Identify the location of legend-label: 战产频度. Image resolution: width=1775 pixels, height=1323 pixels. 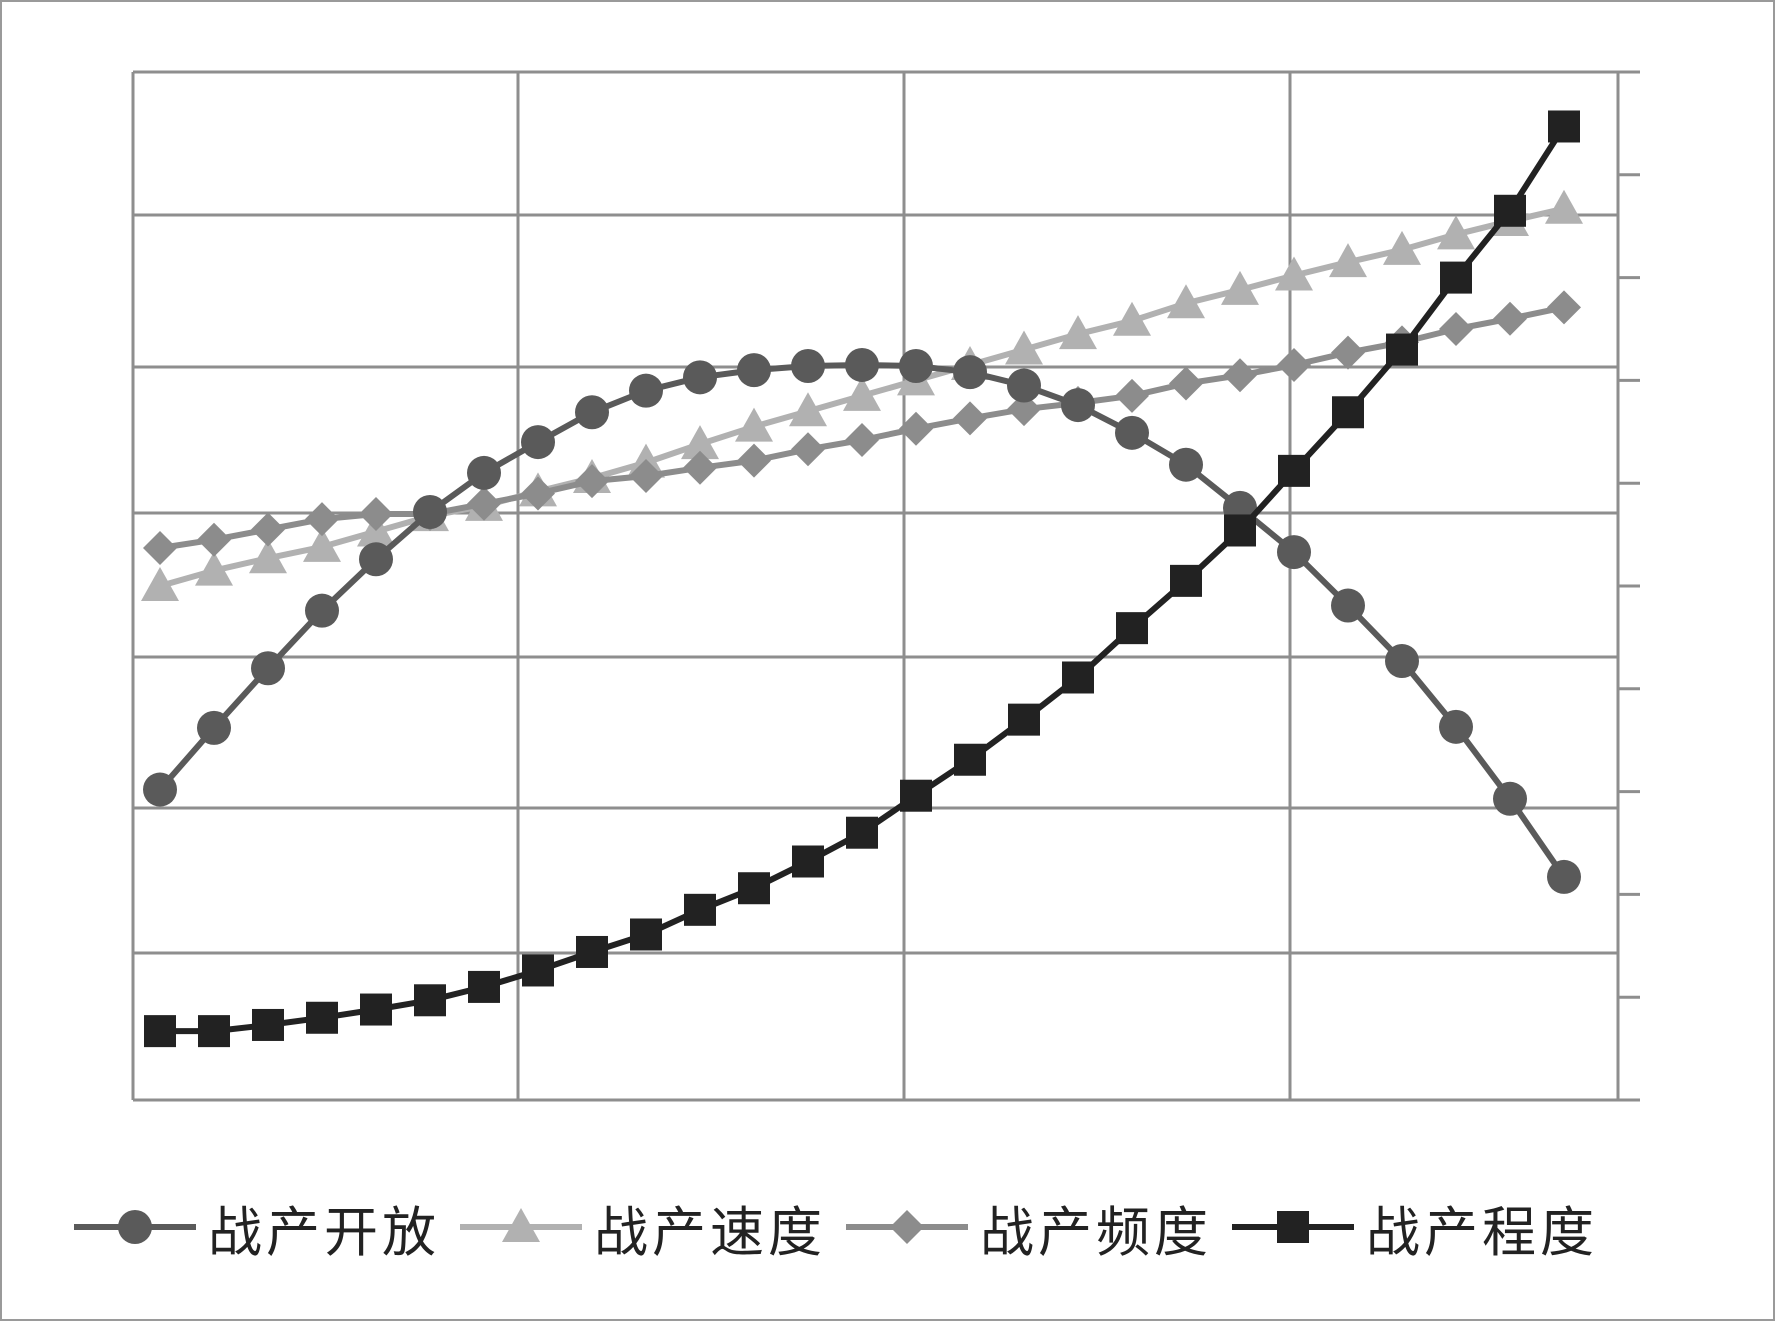
(1096, 1232).